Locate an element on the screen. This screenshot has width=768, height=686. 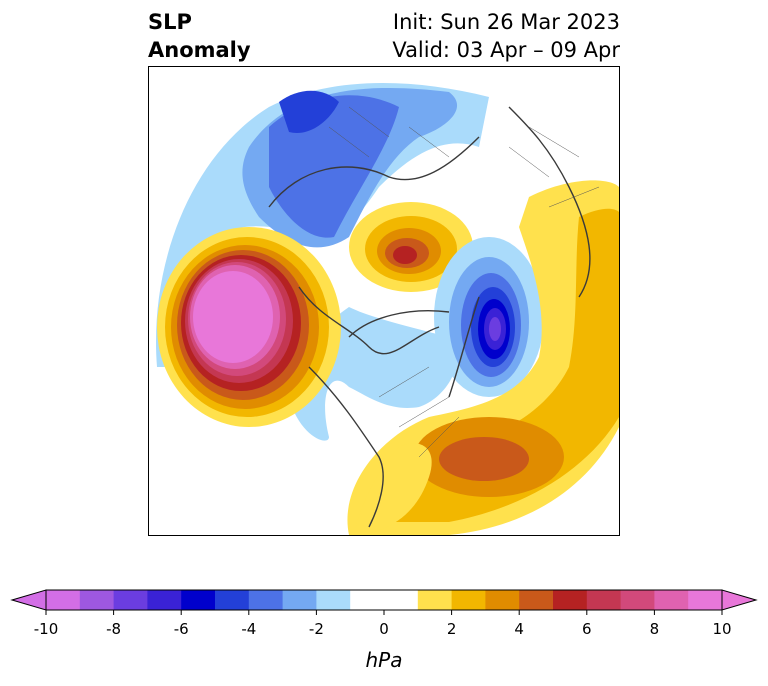
colorbar-tick-label: -6 is located at coordinates (181, 629).